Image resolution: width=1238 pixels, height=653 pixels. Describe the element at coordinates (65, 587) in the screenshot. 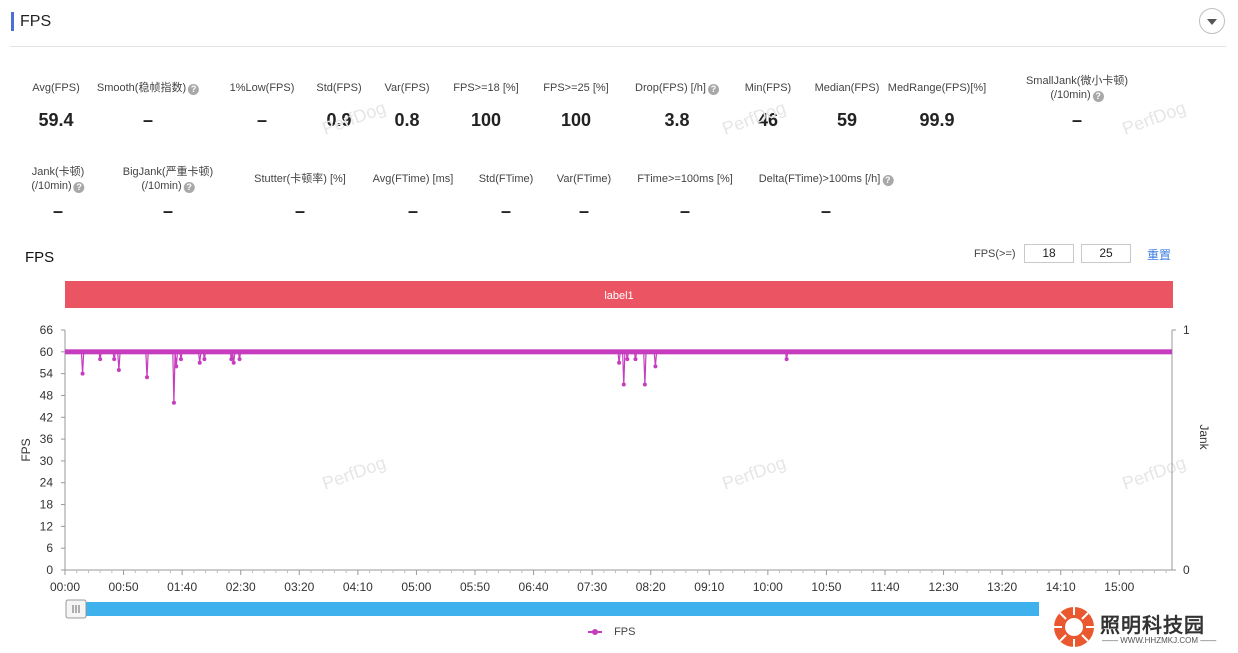

I see `x-tick-label: 00:00` at that location.